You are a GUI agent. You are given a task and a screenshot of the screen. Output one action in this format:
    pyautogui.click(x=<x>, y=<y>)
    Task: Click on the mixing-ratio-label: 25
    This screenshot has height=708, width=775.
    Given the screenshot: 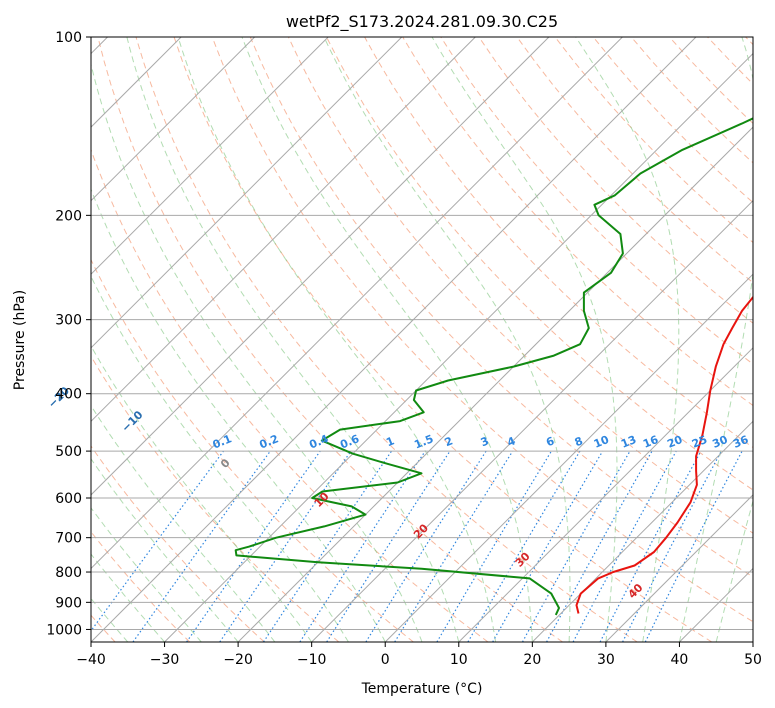 What is the action you would take?
    pyautogui.click(x=699, y=442)
    